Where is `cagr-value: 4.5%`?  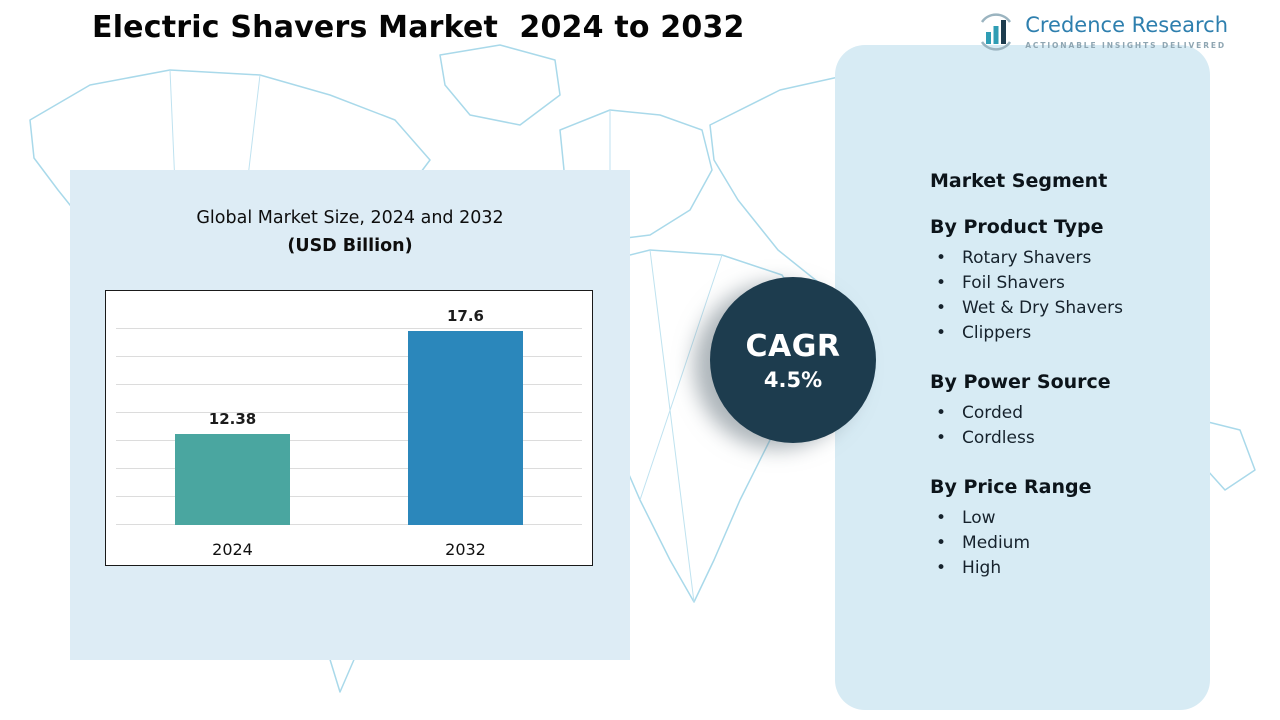
cagr-value: 4.5% is located at coordinates (793, 379).